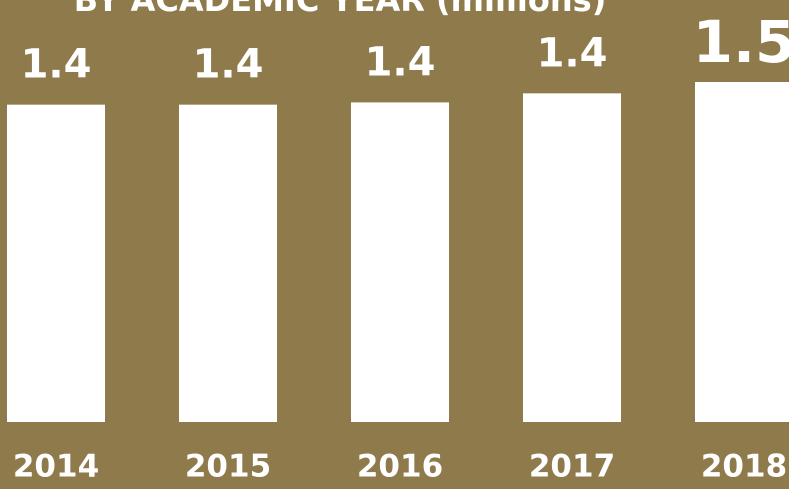  I want to click on x-tick-label: 2015, so click(228, 467).